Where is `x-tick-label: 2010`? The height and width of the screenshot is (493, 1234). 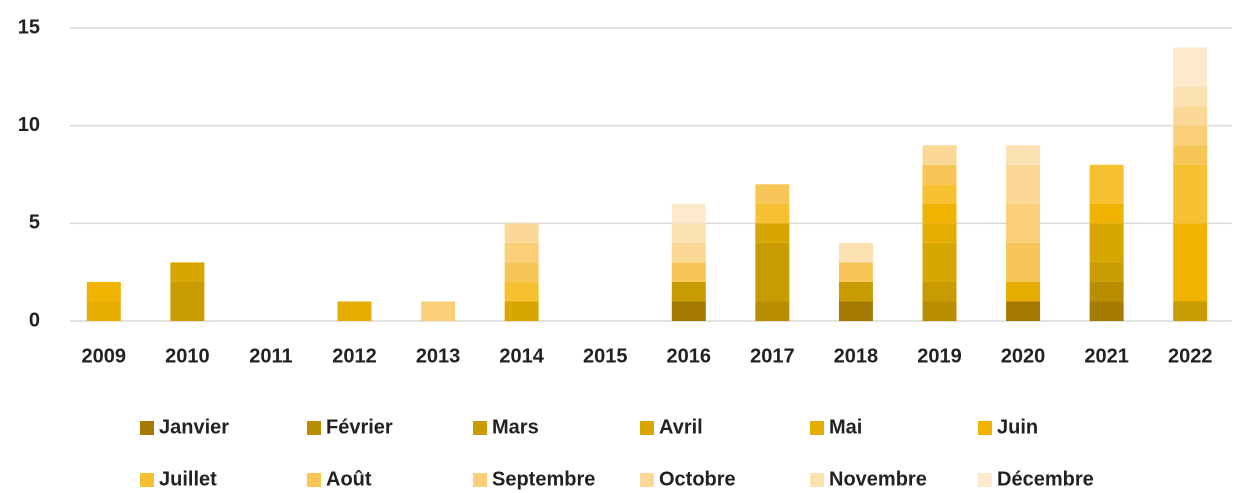
x-tick-label: 2010 is located at coordinates (187, 356).